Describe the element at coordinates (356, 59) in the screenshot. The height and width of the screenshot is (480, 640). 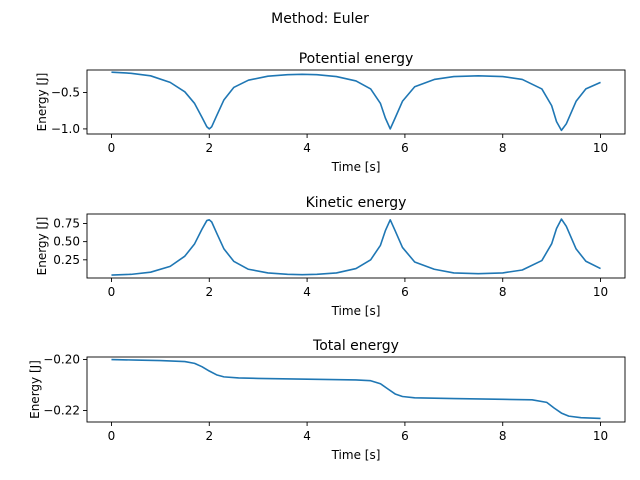
I see `panel-title: Potential energy` at that location.